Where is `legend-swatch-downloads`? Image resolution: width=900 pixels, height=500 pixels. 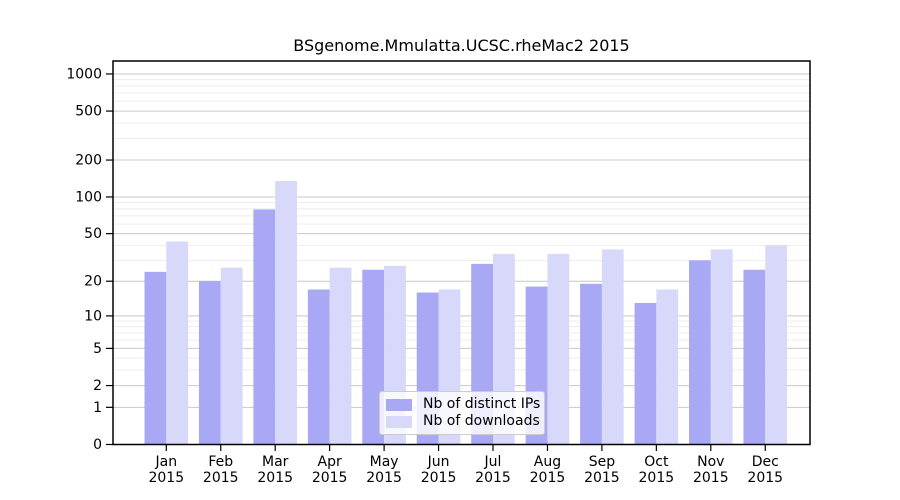 legend-swatch-downloads is located at coordinates (399, 421).